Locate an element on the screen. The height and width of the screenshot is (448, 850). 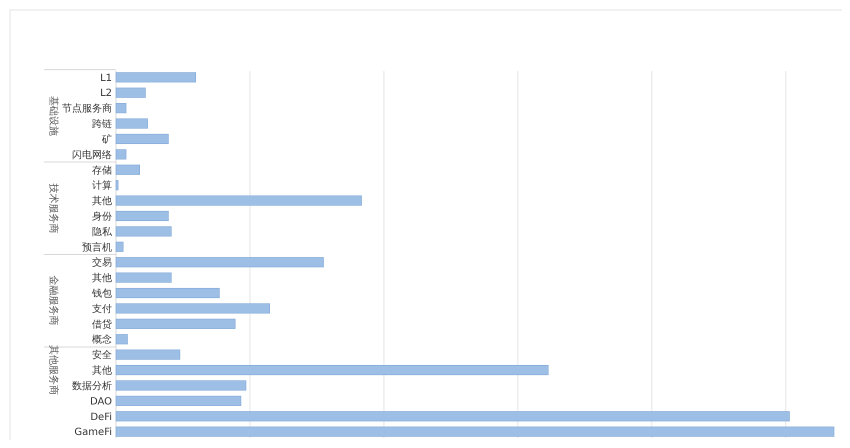
y-tick-label: 概念 is located at coordinates (102, 340).